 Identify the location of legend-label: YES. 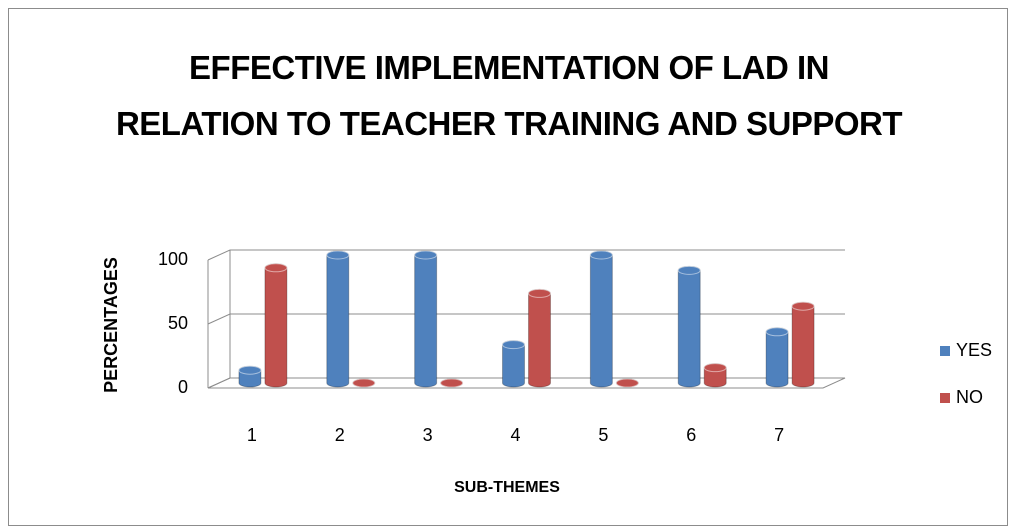
(974, 350).